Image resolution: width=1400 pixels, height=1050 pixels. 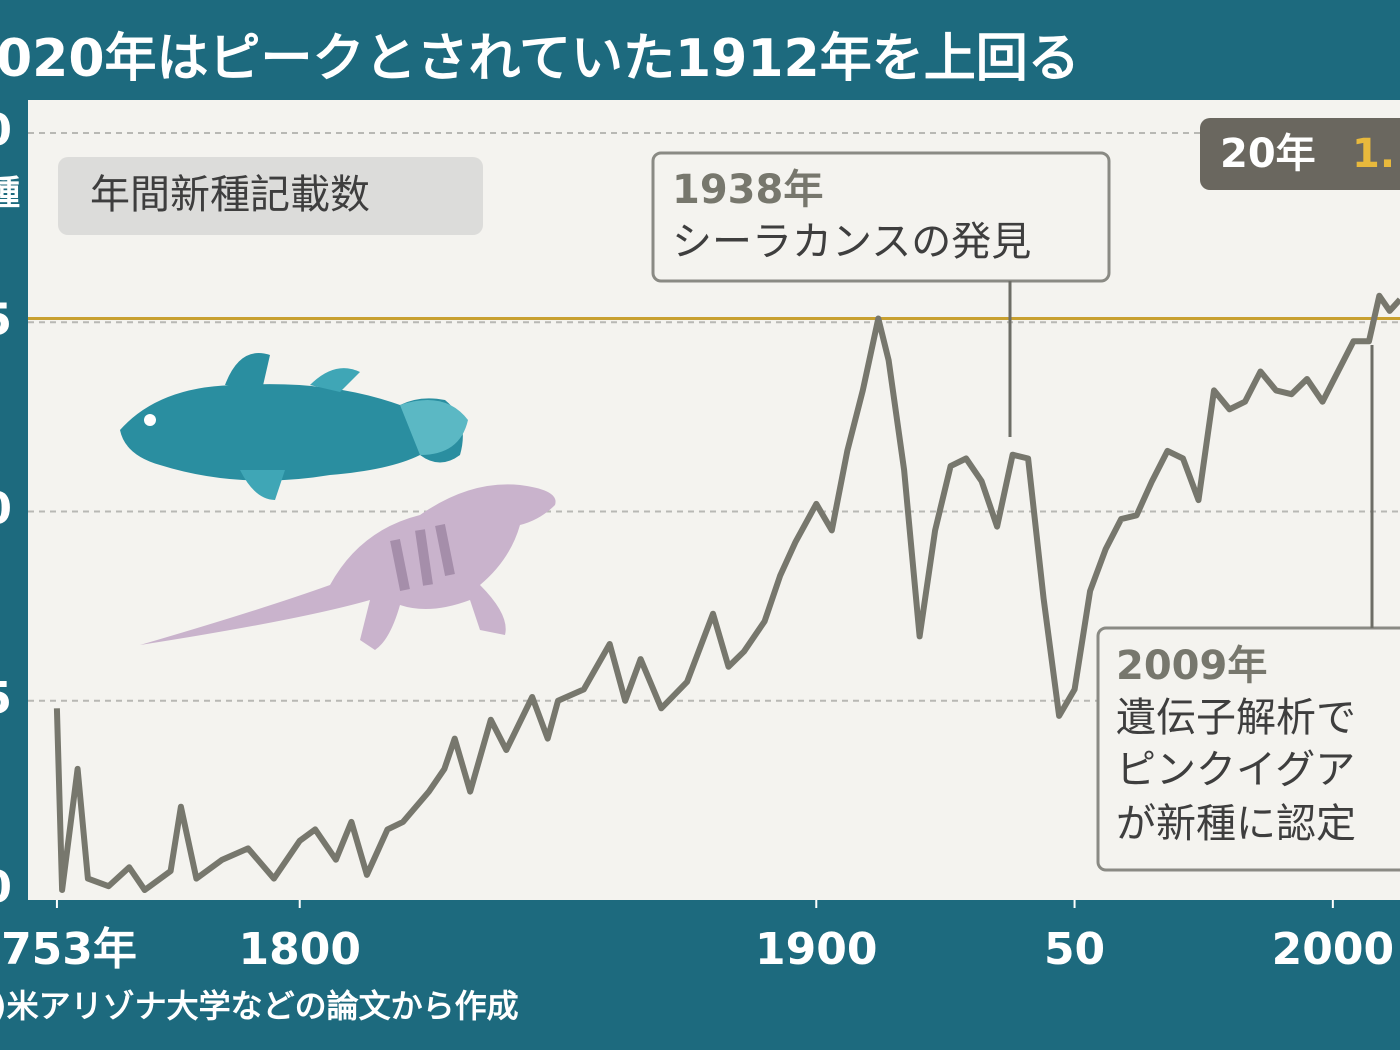 What do you see at coordinates (1373, 154) in the screenshot?
I see `callout-value: 1.` at bounding box center [1373, 154].